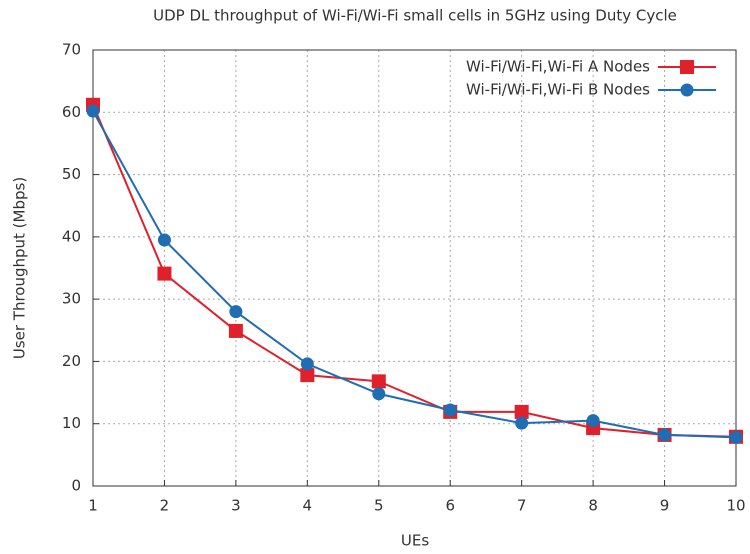  I want to click on y-tick-label: 50, so click(71, 174).